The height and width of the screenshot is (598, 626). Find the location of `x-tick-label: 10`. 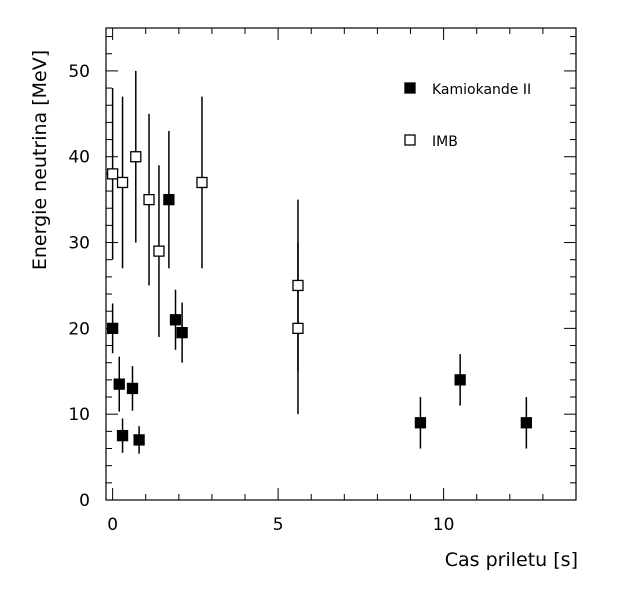

x-tick-label: 10 is located at coordinates (444, 525).